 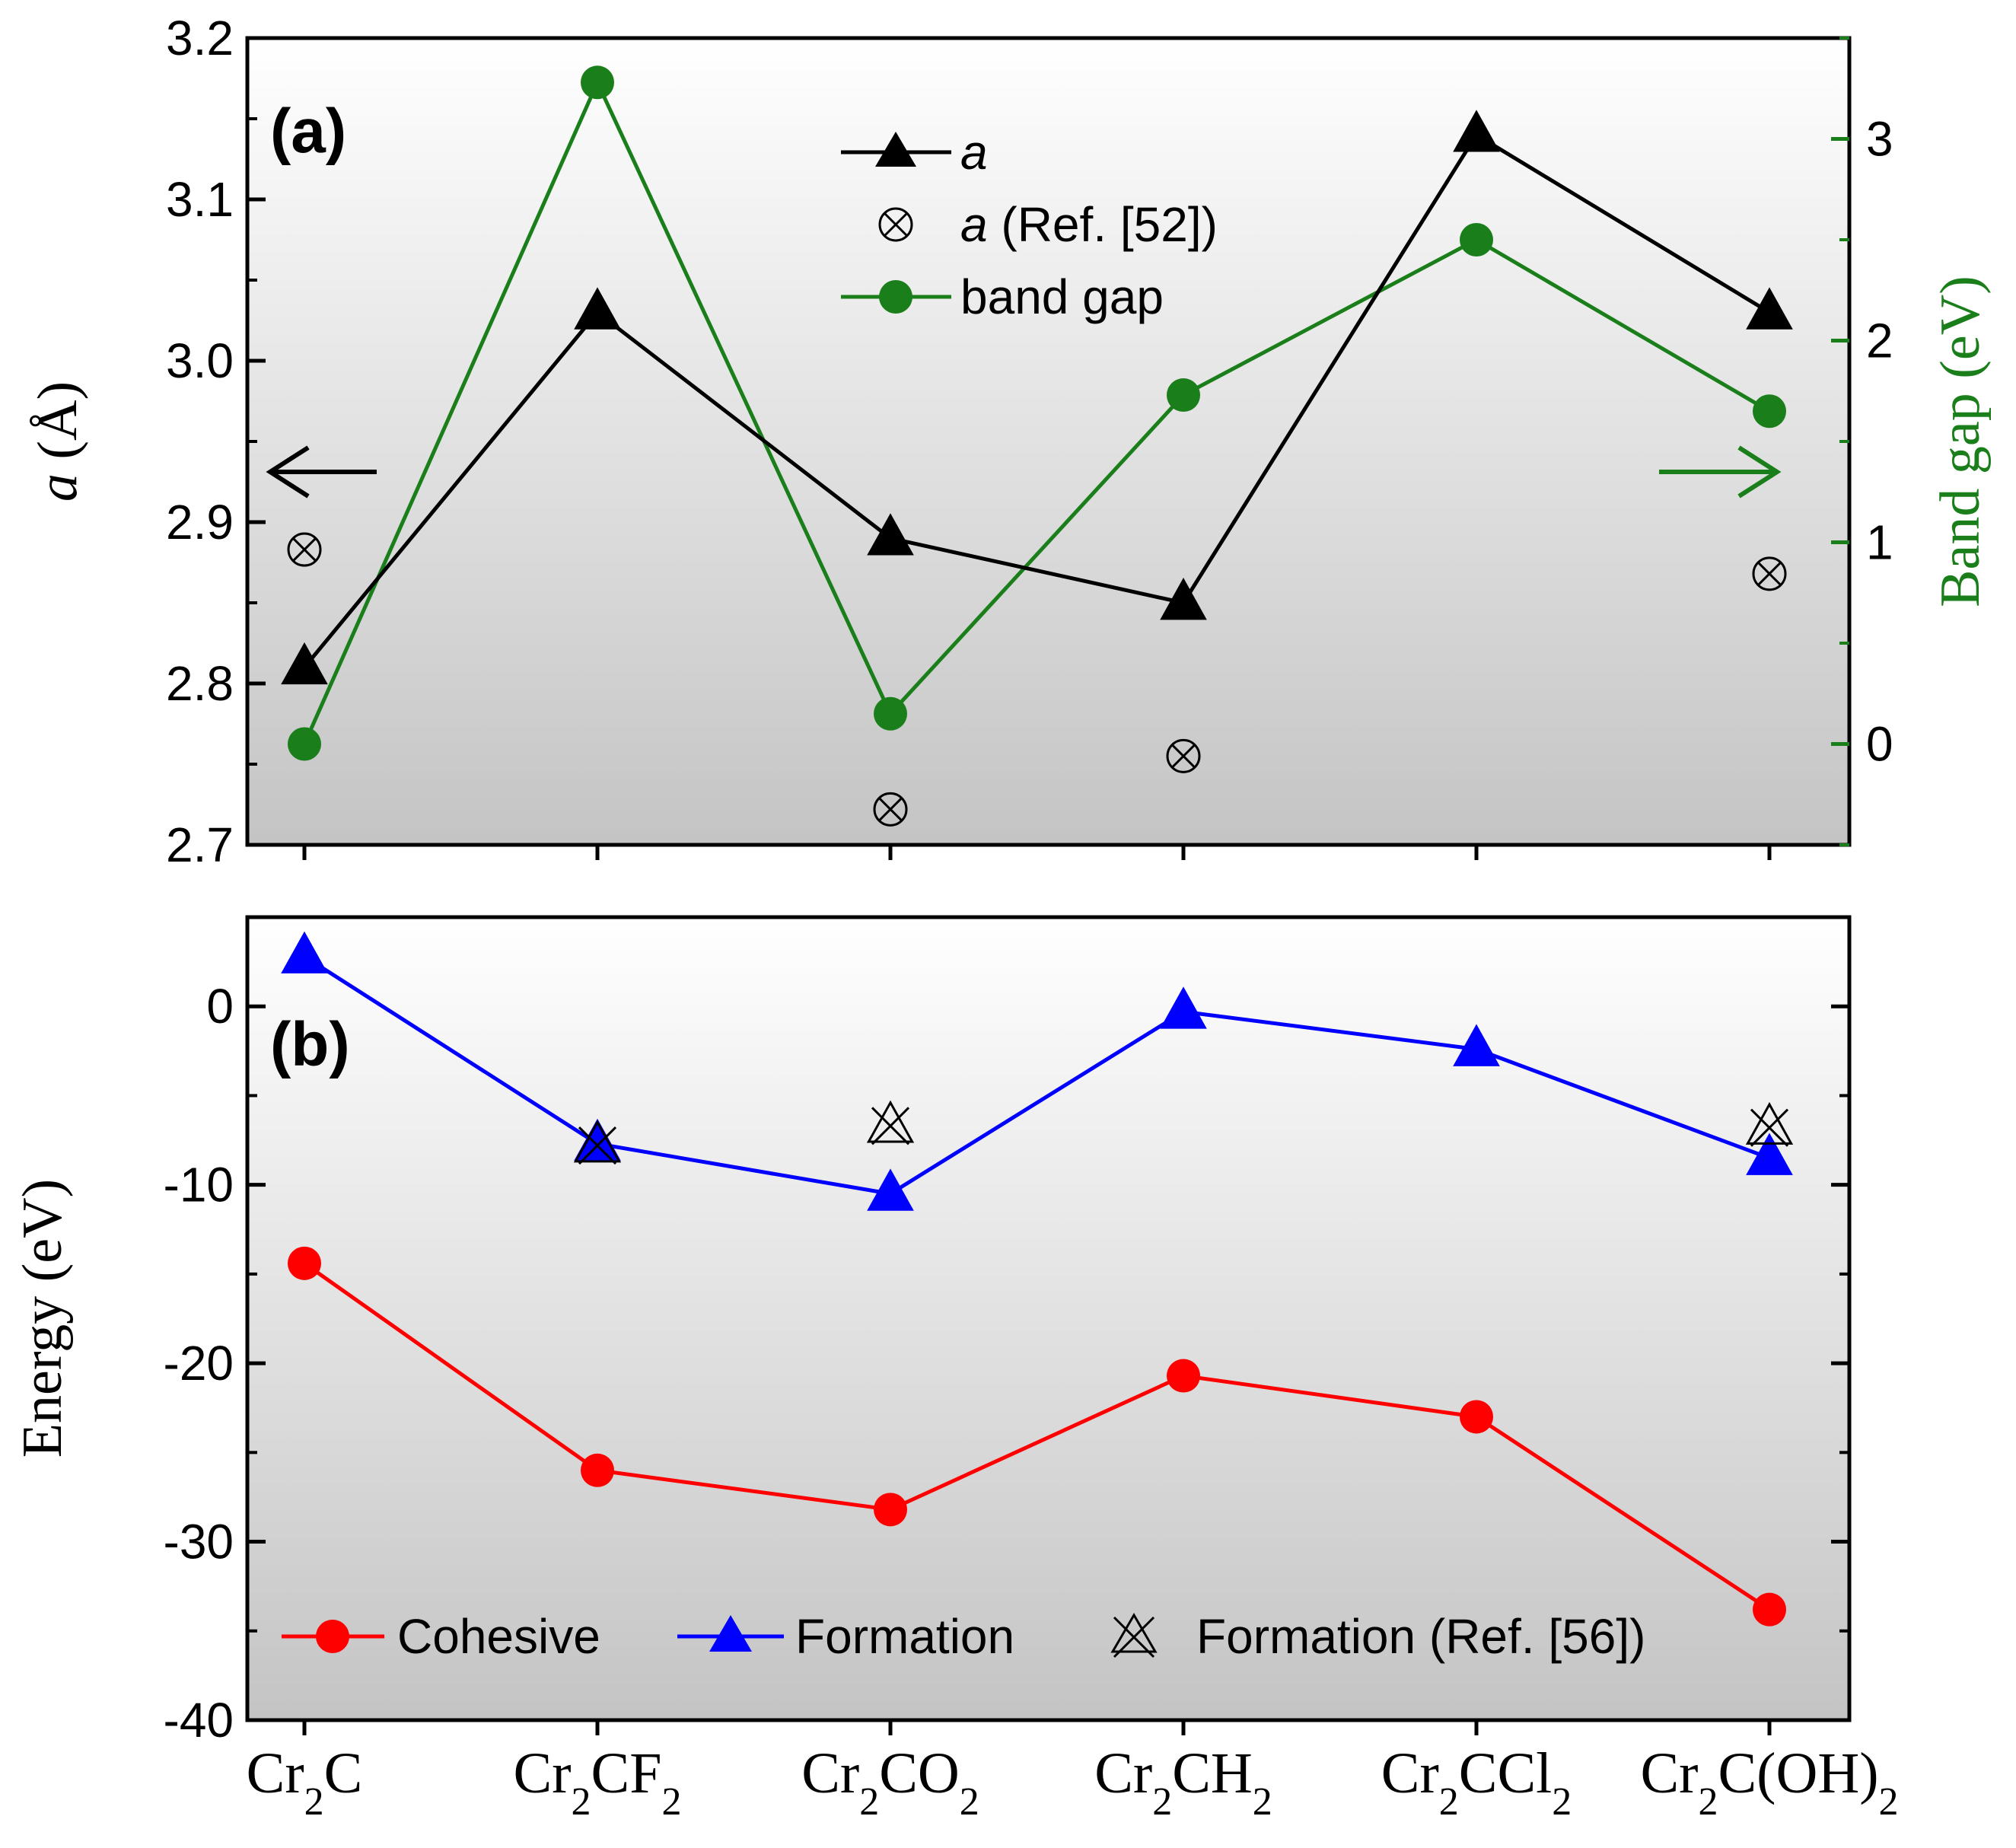 I want to click on legend-a-label: a, so click(x=974, y=152).